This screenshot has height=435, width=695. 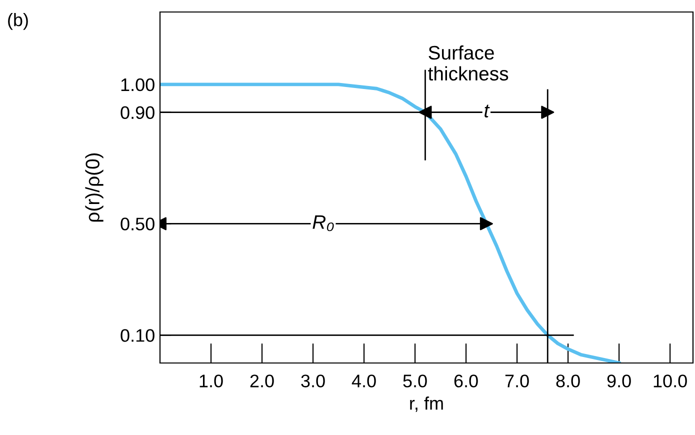 I want to click on x-tick-label: 8.0, so click(x=568, y=381).